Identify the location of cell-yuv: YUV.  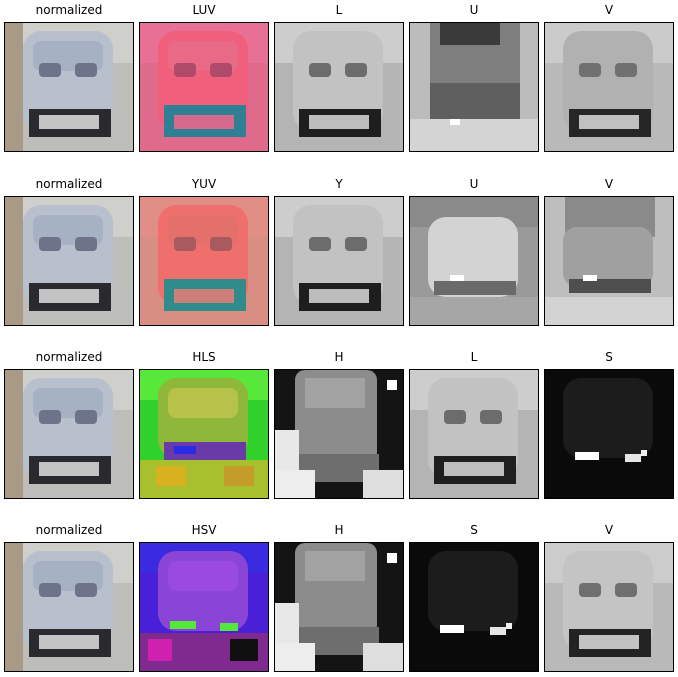
(204, 250).